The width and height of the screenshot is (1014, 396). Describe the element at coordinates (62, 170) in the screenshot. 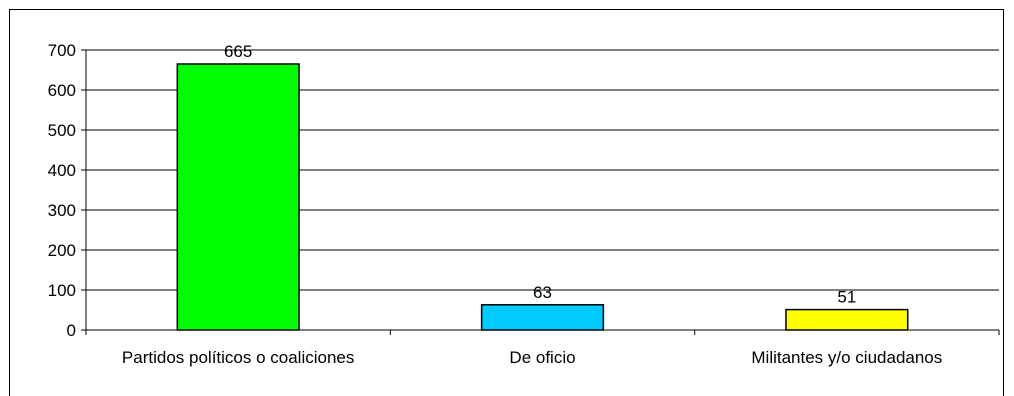

I see `y-tick-label: 400` at that location.